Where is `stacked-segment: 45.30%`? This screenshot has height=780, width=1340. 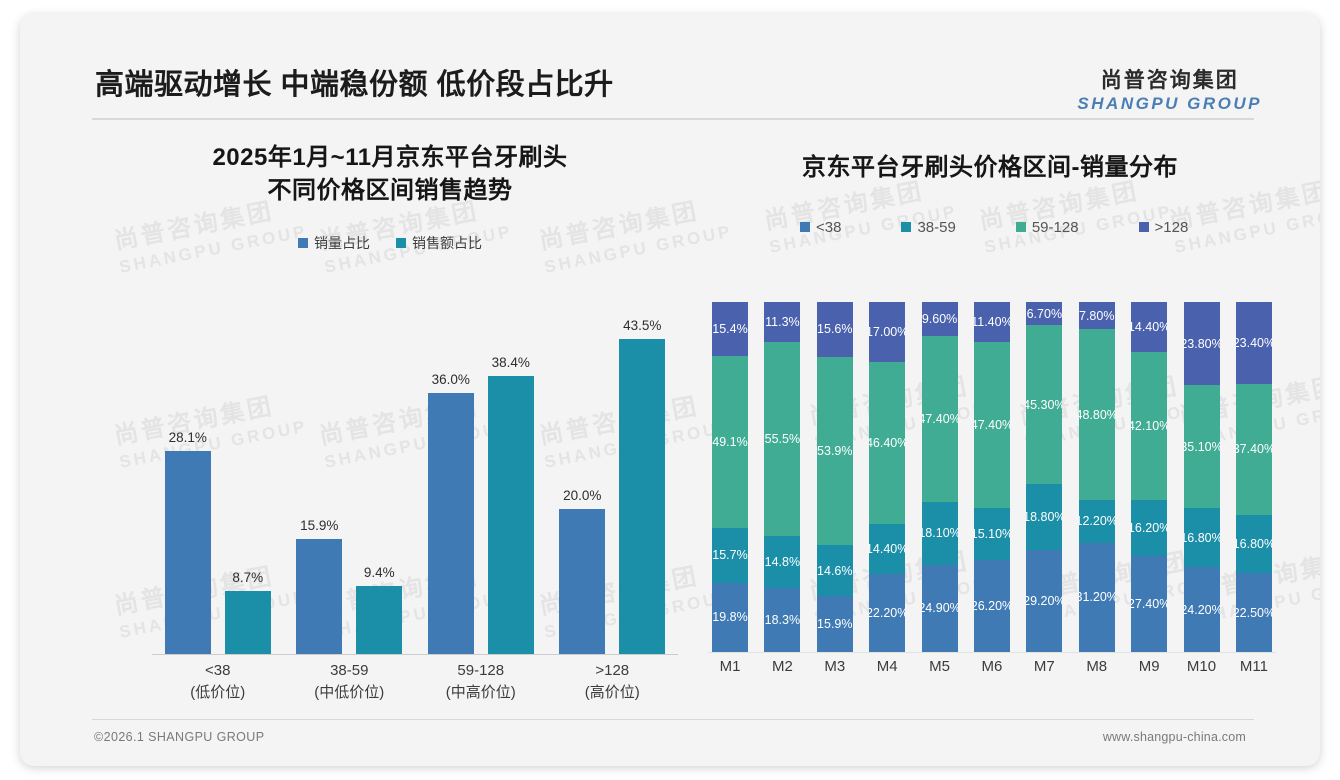 stacked-segment: 45.30% is located at coordinates (1044, 404).